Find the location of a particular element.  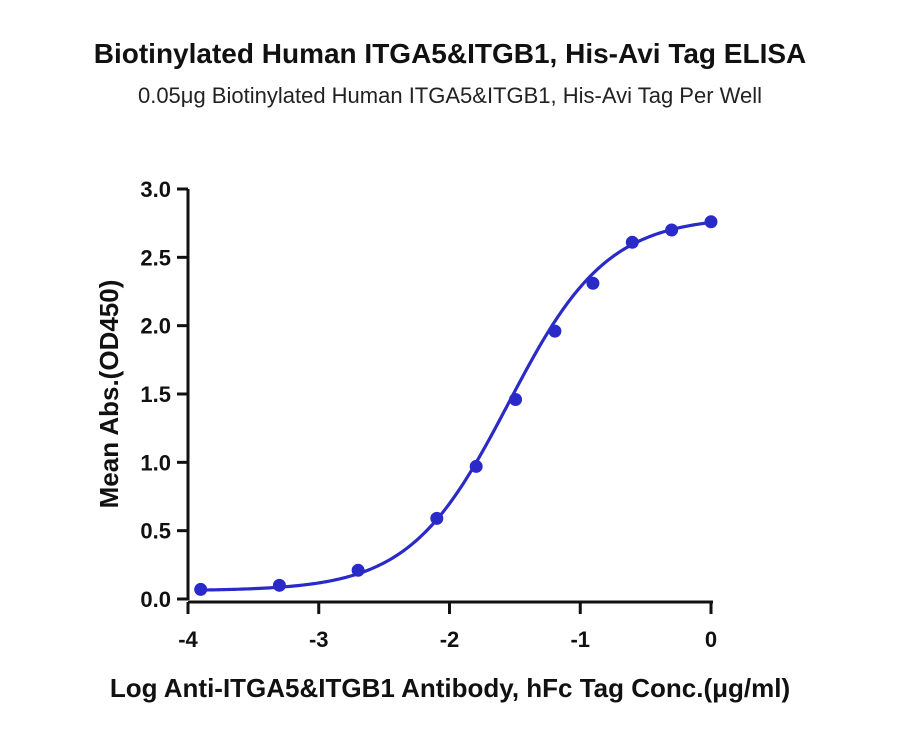

x-tick-label: -4 is located at coordinates (188, 639).